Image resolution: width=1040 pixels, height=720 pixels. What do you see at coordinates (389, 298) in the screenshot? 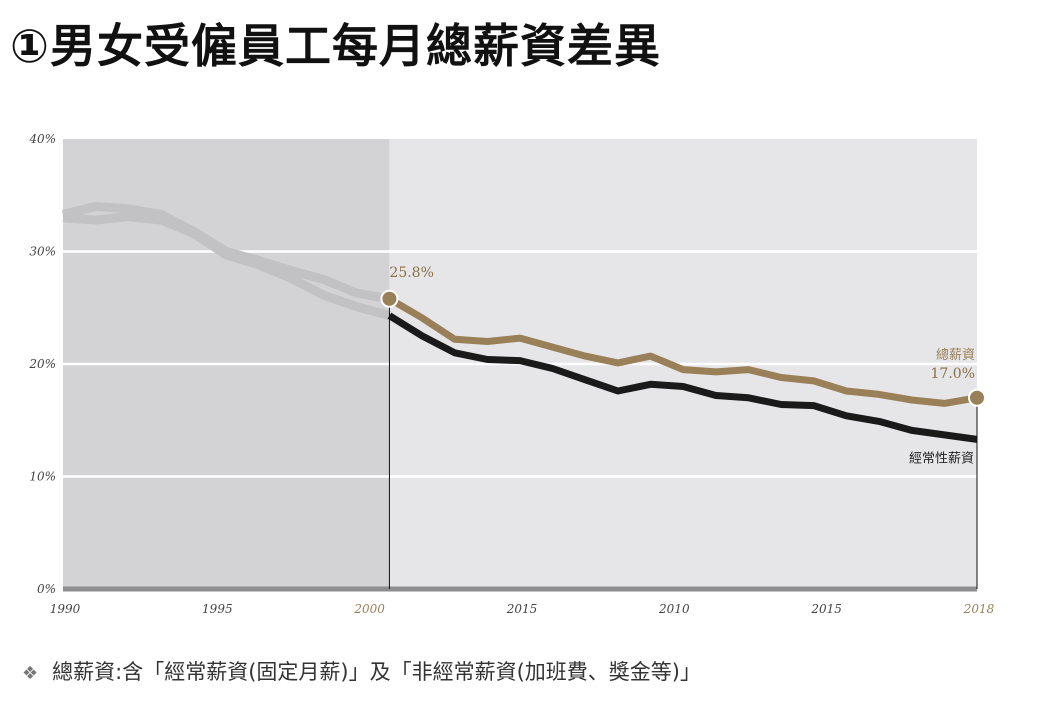
I see `start-point-dot` at bounding box center [389, 298].